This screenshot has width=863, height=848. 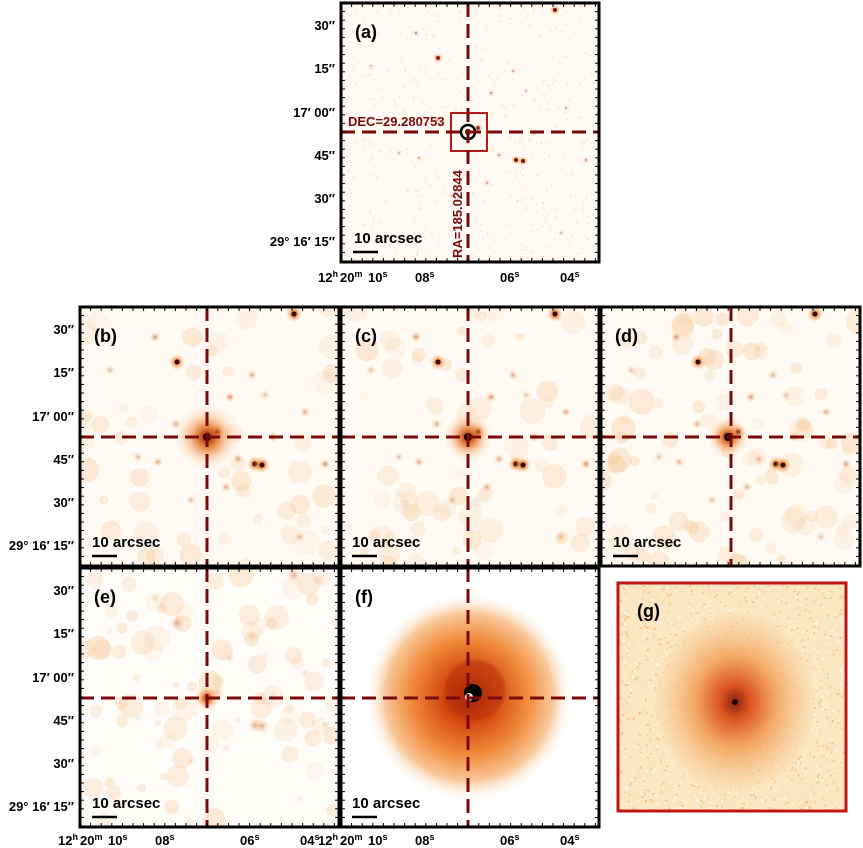 I want to click on dec-tick-label: 30″, so click(x=324, y=198).